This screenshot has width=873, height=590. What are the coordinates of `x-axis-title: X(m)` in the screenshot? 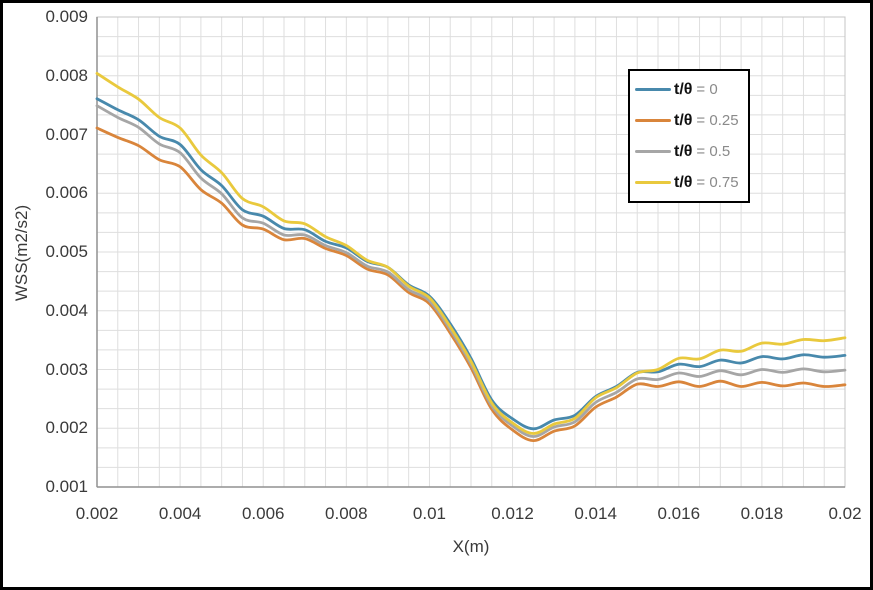 It's located at (471, 546).